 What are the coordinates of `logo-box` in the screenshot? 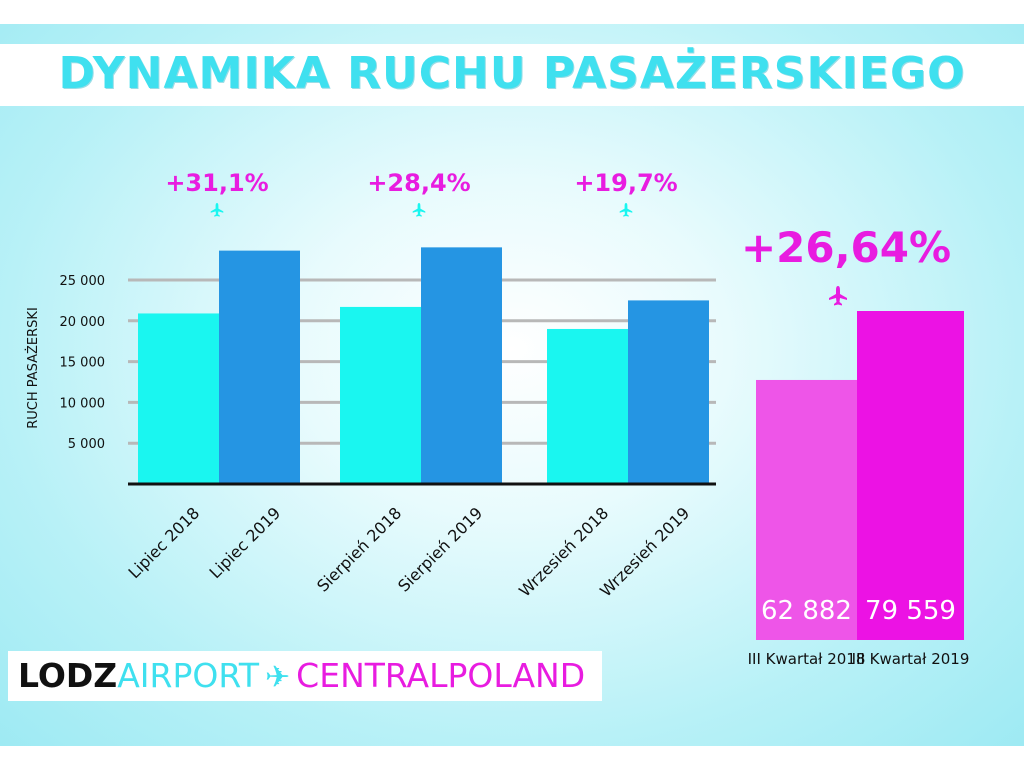 It's located at (305, 676).